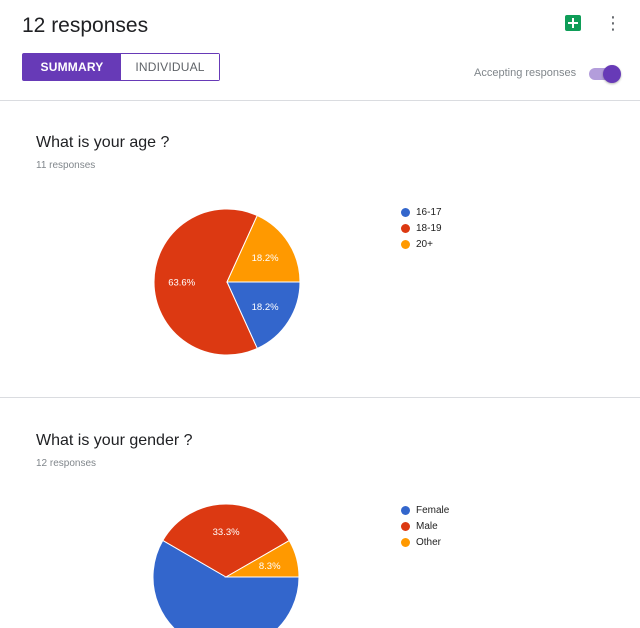  Describe the element at coordinates (66, 165) in the screenshot. I see `response-count: 11 responses` at that location.